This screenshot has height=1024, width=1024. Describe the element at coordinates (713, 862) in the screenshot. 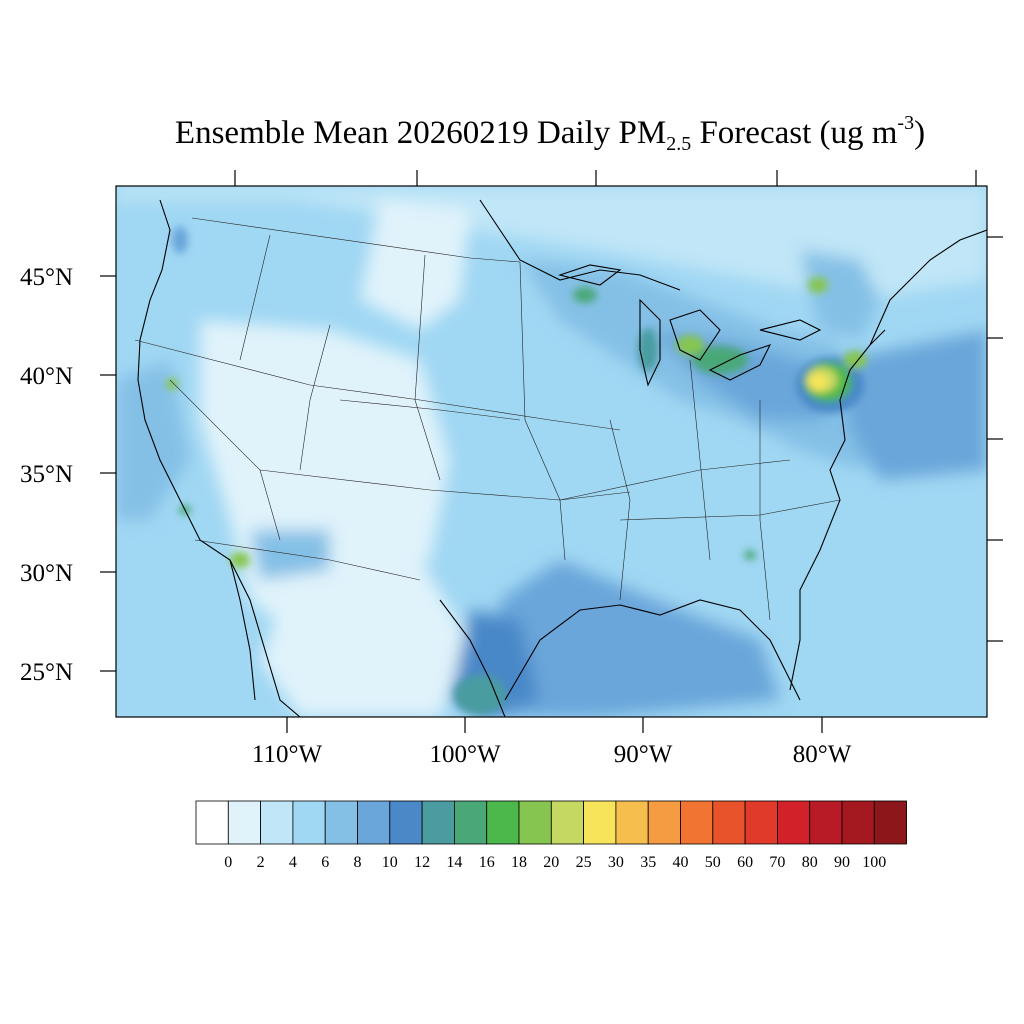

I see `colorbar-label: 50` at that location.